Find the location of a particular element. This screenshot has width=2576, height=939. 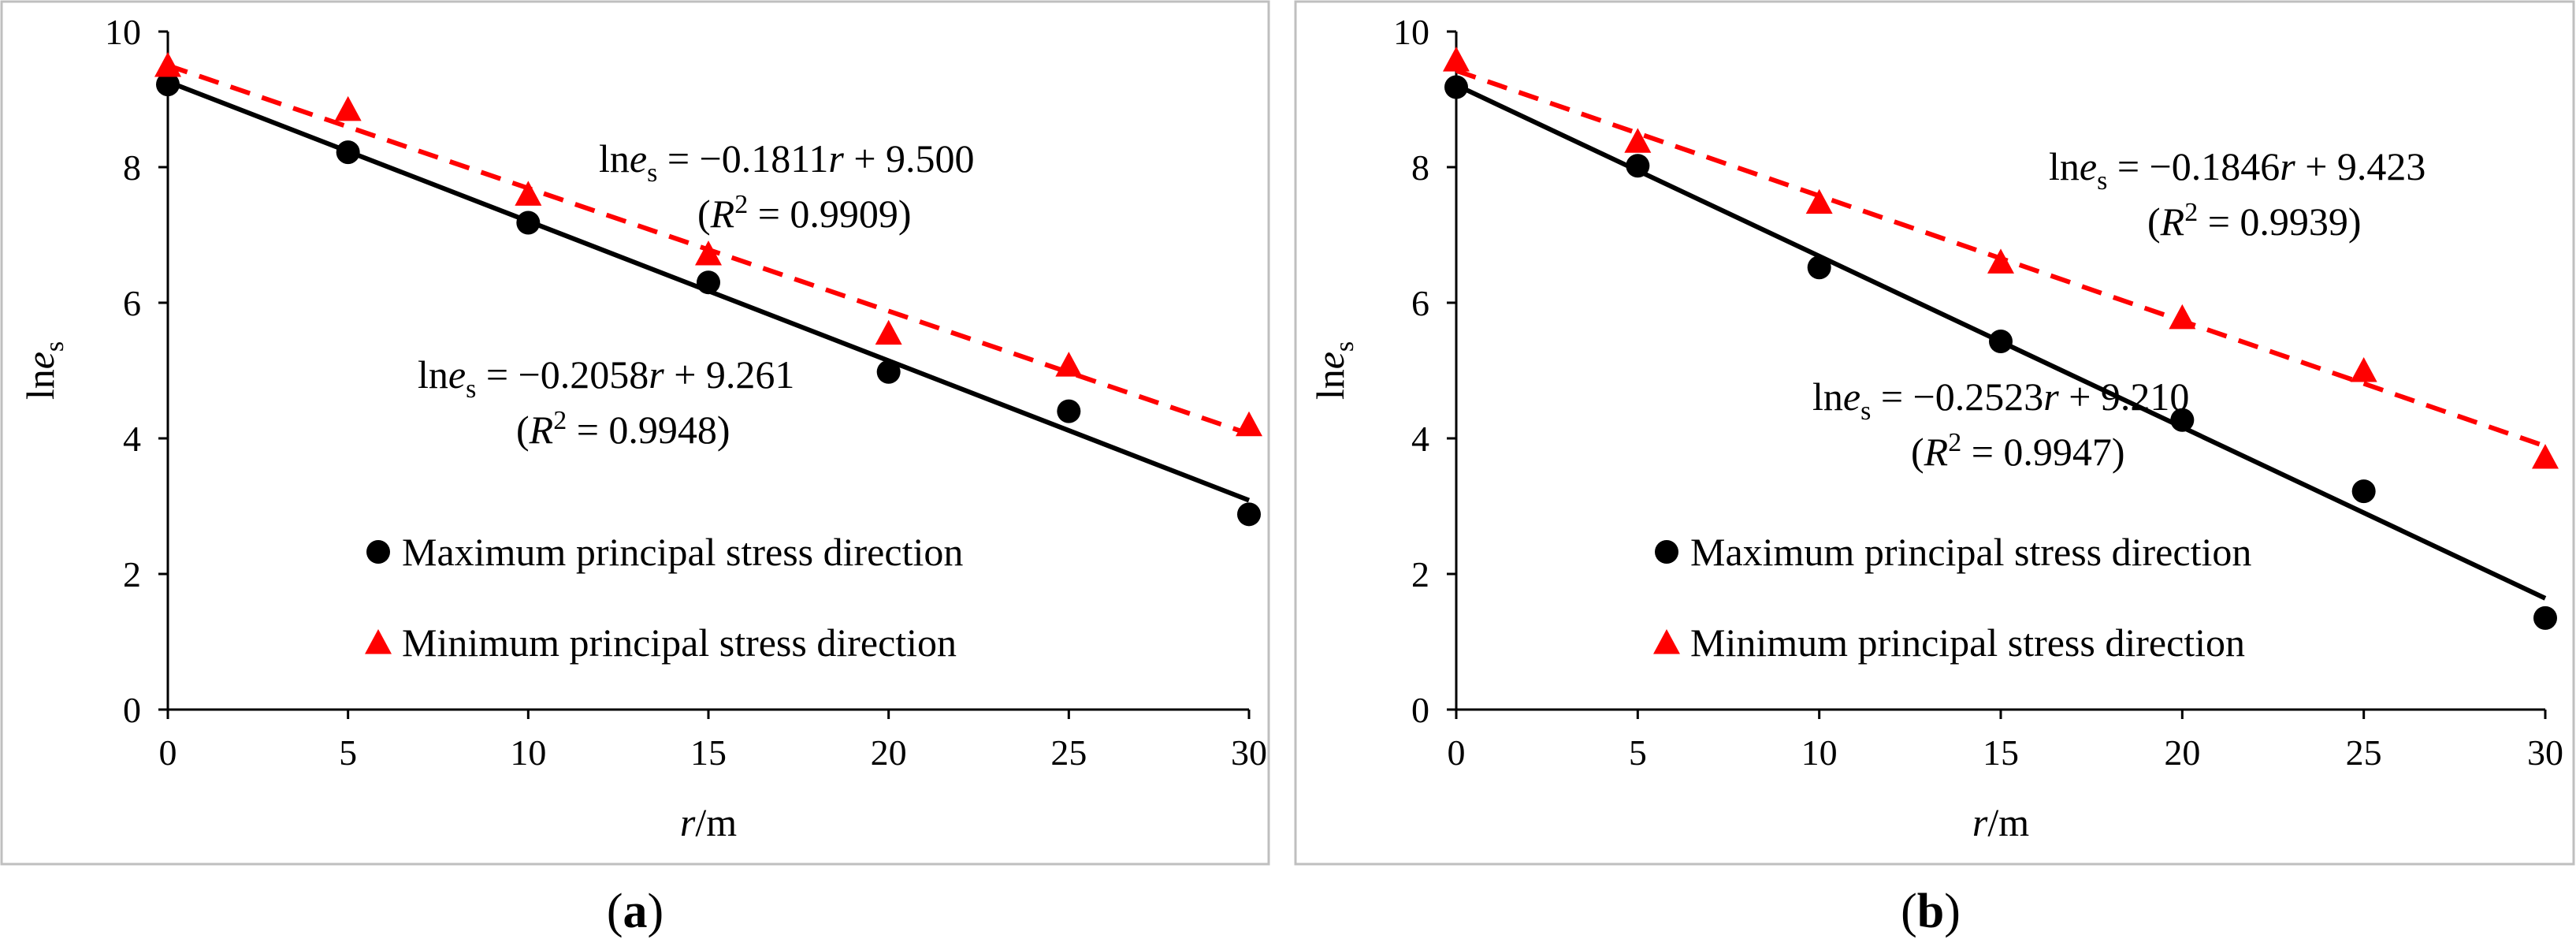

equation-minimum: lnes = −0.1811r + 9.500 is located at coordinates (787, 162).